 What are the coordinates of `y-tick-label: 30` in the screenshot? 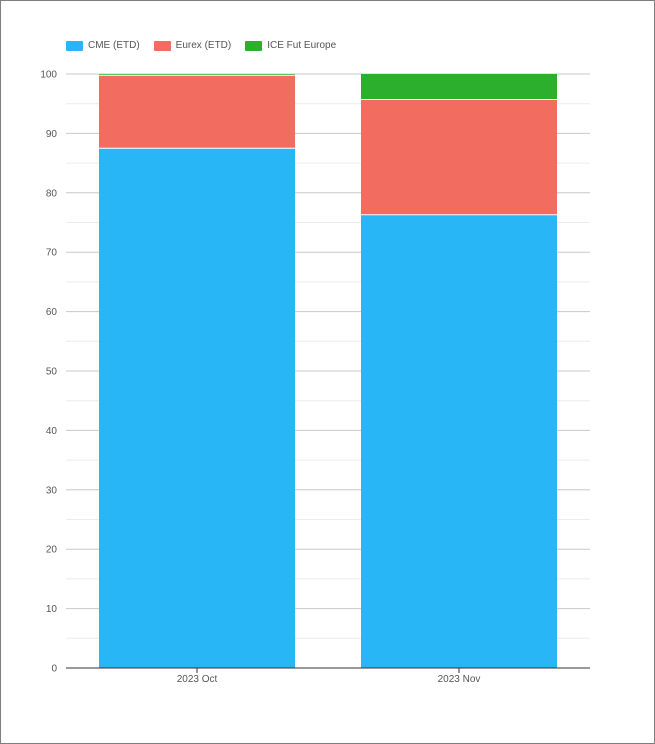 It's located at (52, 490).